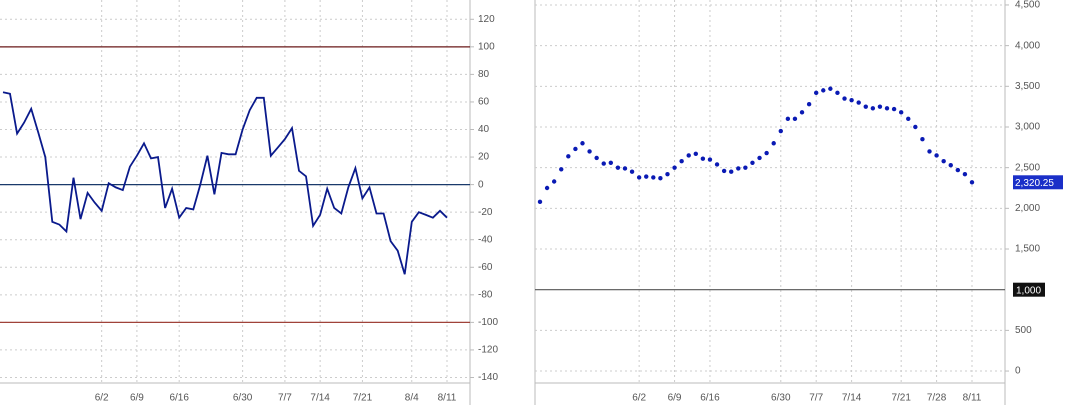  I want to click on y-tick-label: -100, so click(488, 322).